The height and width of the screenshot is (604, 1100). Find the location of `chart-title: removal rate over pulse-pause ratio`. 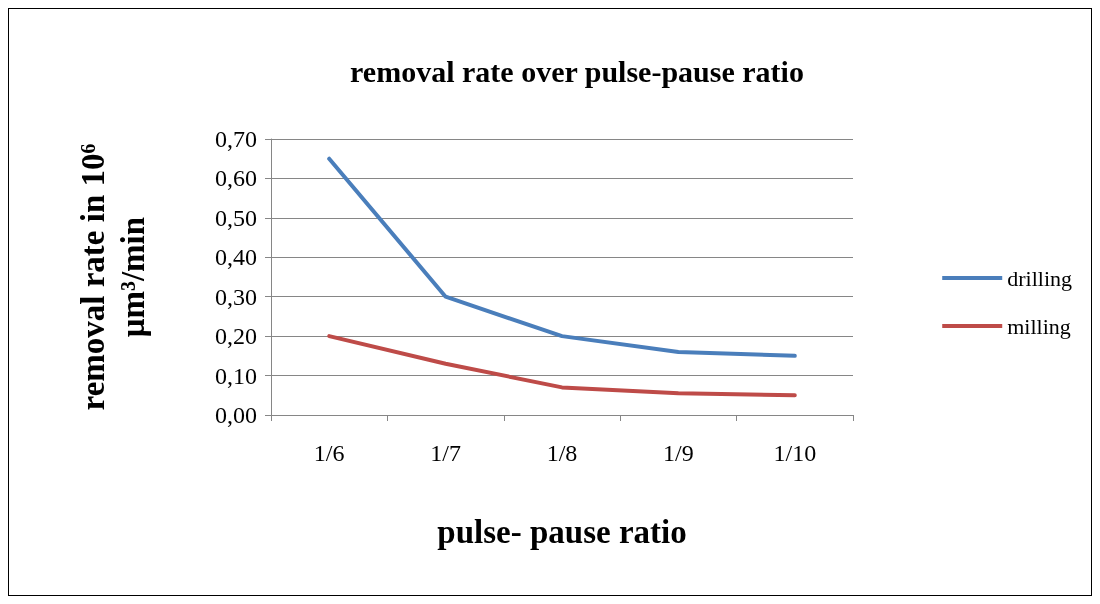

chart-title: removal rate over pulse-pause ratio is located at coordinates (577, 71).